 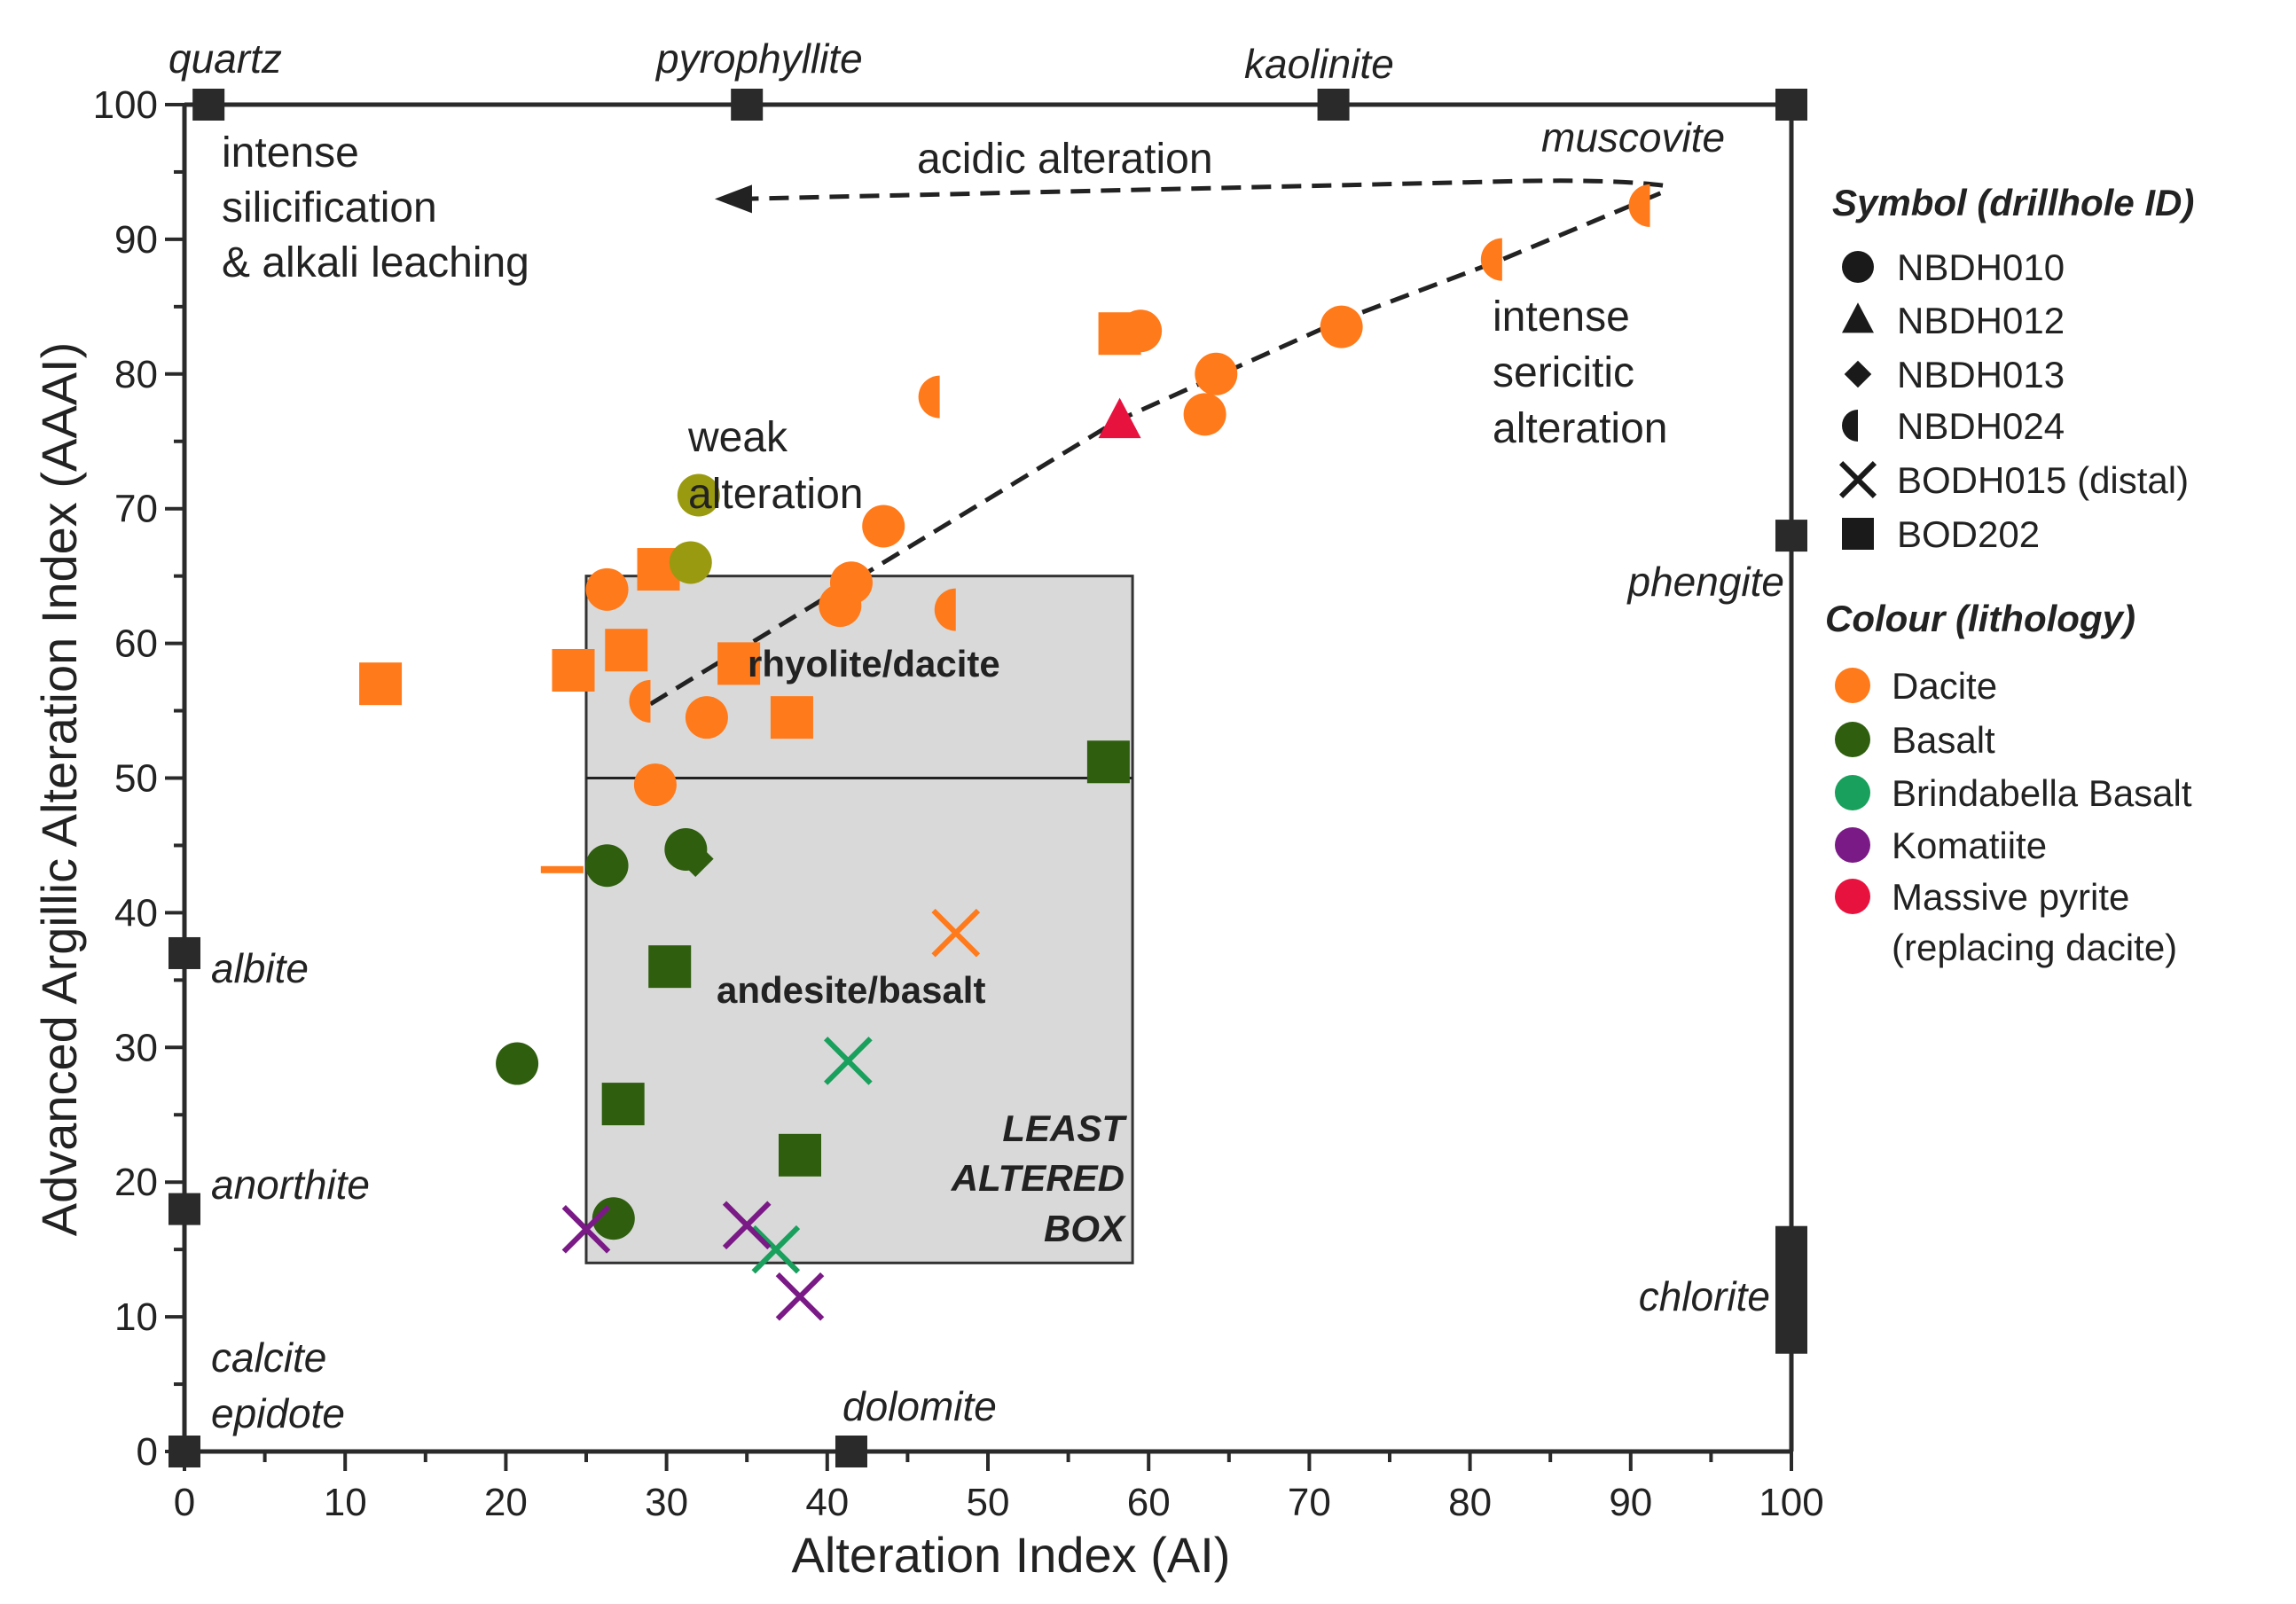 What do you see at coordinates (1319, 64) in the screenshot?
I see `mineral-label-kaolinite: kaolinite` at bounding box center [1319, 64].